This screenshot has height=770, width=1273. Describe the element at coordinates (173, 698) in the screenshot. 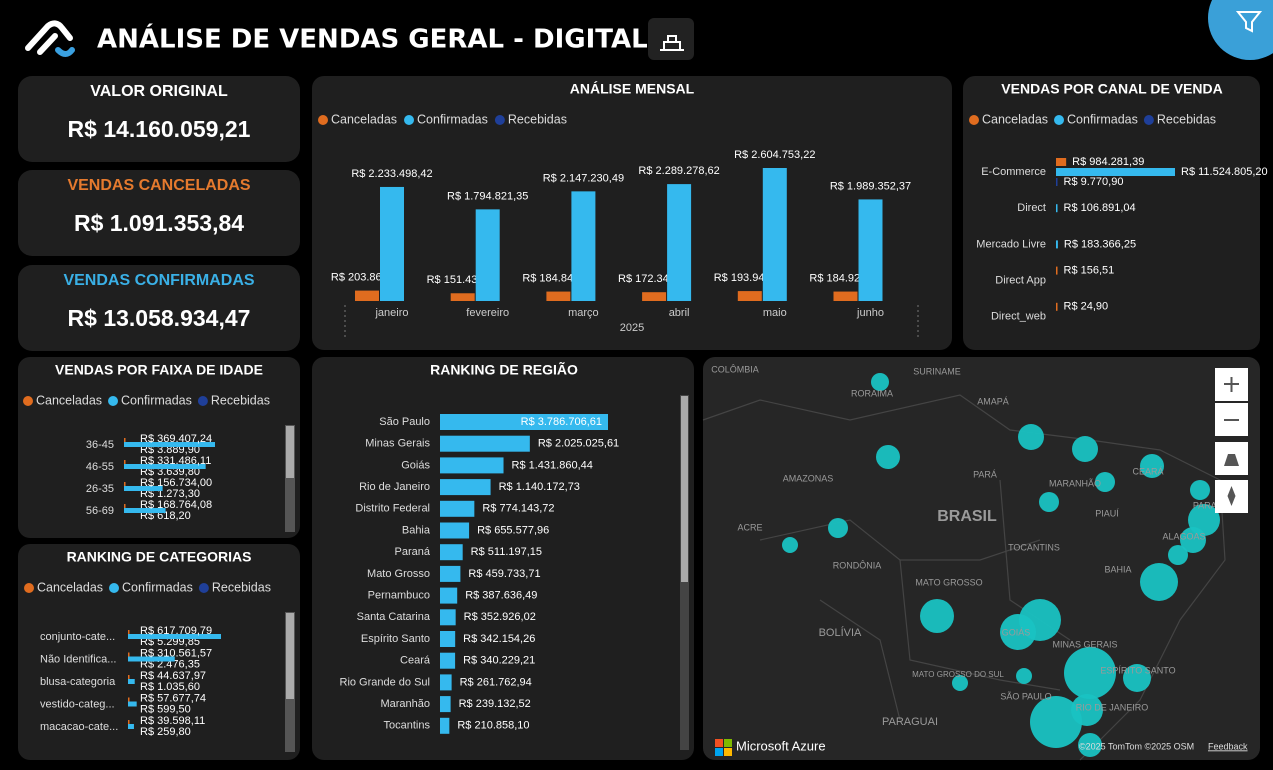

I see `data-label: R$ 57.677,74` at that location.